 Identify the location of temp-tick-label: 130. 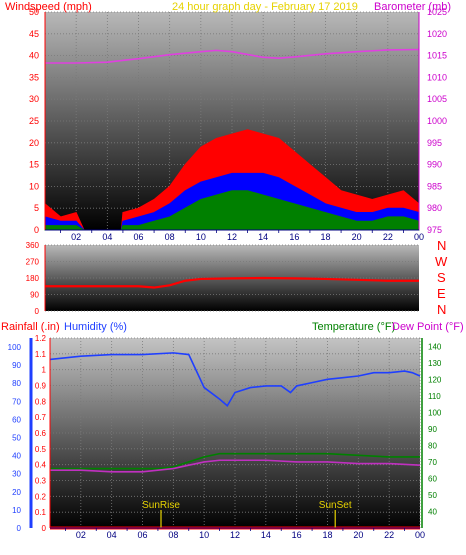
(435, 363).